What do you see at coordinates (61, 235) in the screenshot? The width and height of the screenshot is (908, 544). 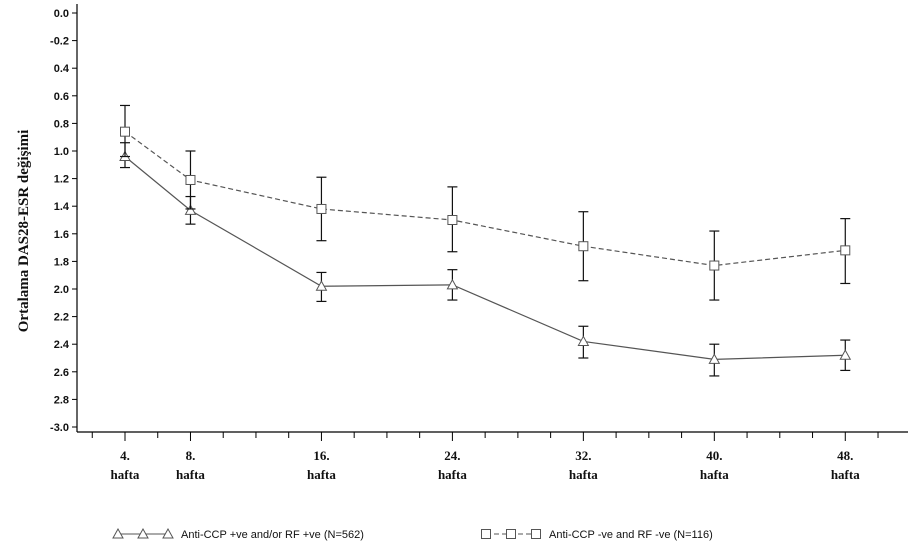 I see `y-tick-label: 1.6` at bounding box center [61, 235].